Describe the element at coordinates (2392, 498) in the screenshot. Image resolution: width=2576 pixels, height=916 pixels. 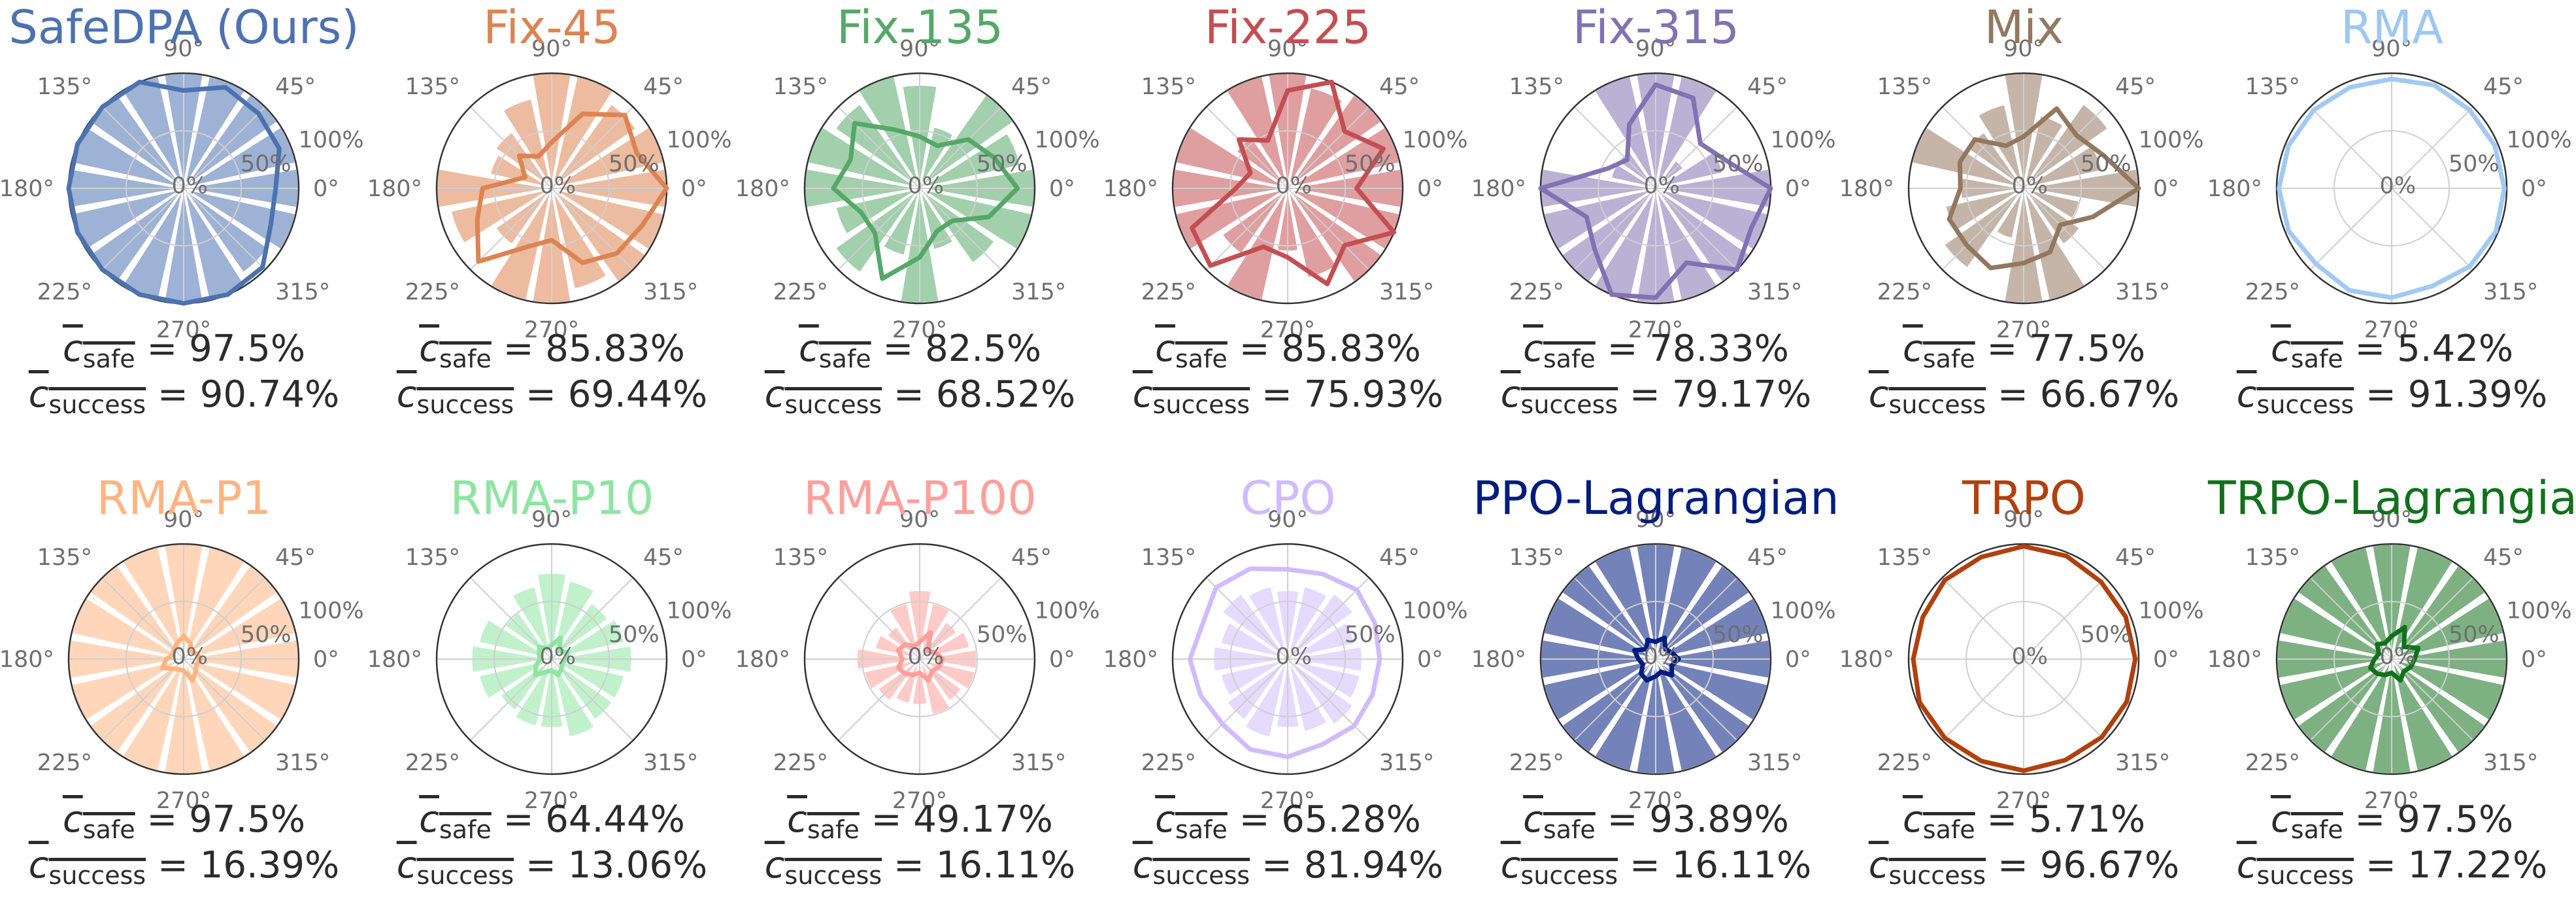
I see `chart-title: TRPO-Lagrangian` at that location.